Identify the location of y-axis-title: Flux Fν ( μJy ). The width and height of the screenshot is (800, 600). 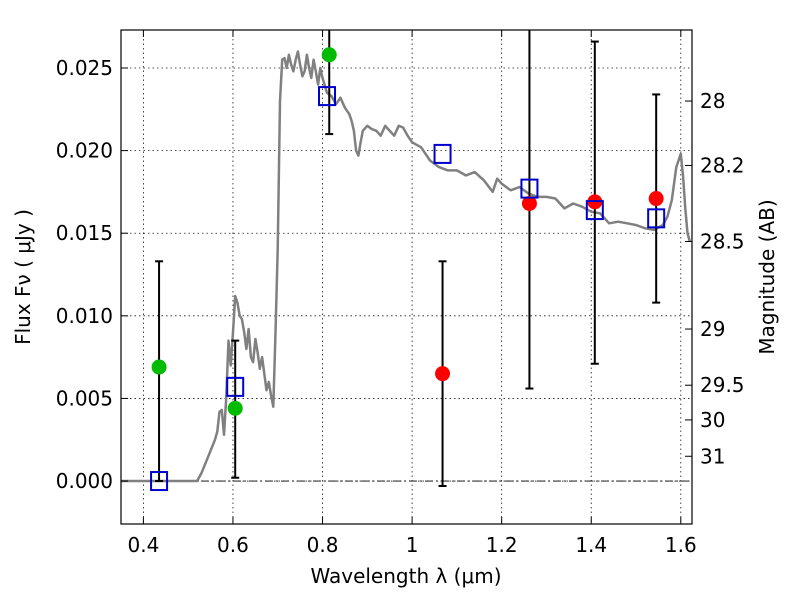
(23, 277).